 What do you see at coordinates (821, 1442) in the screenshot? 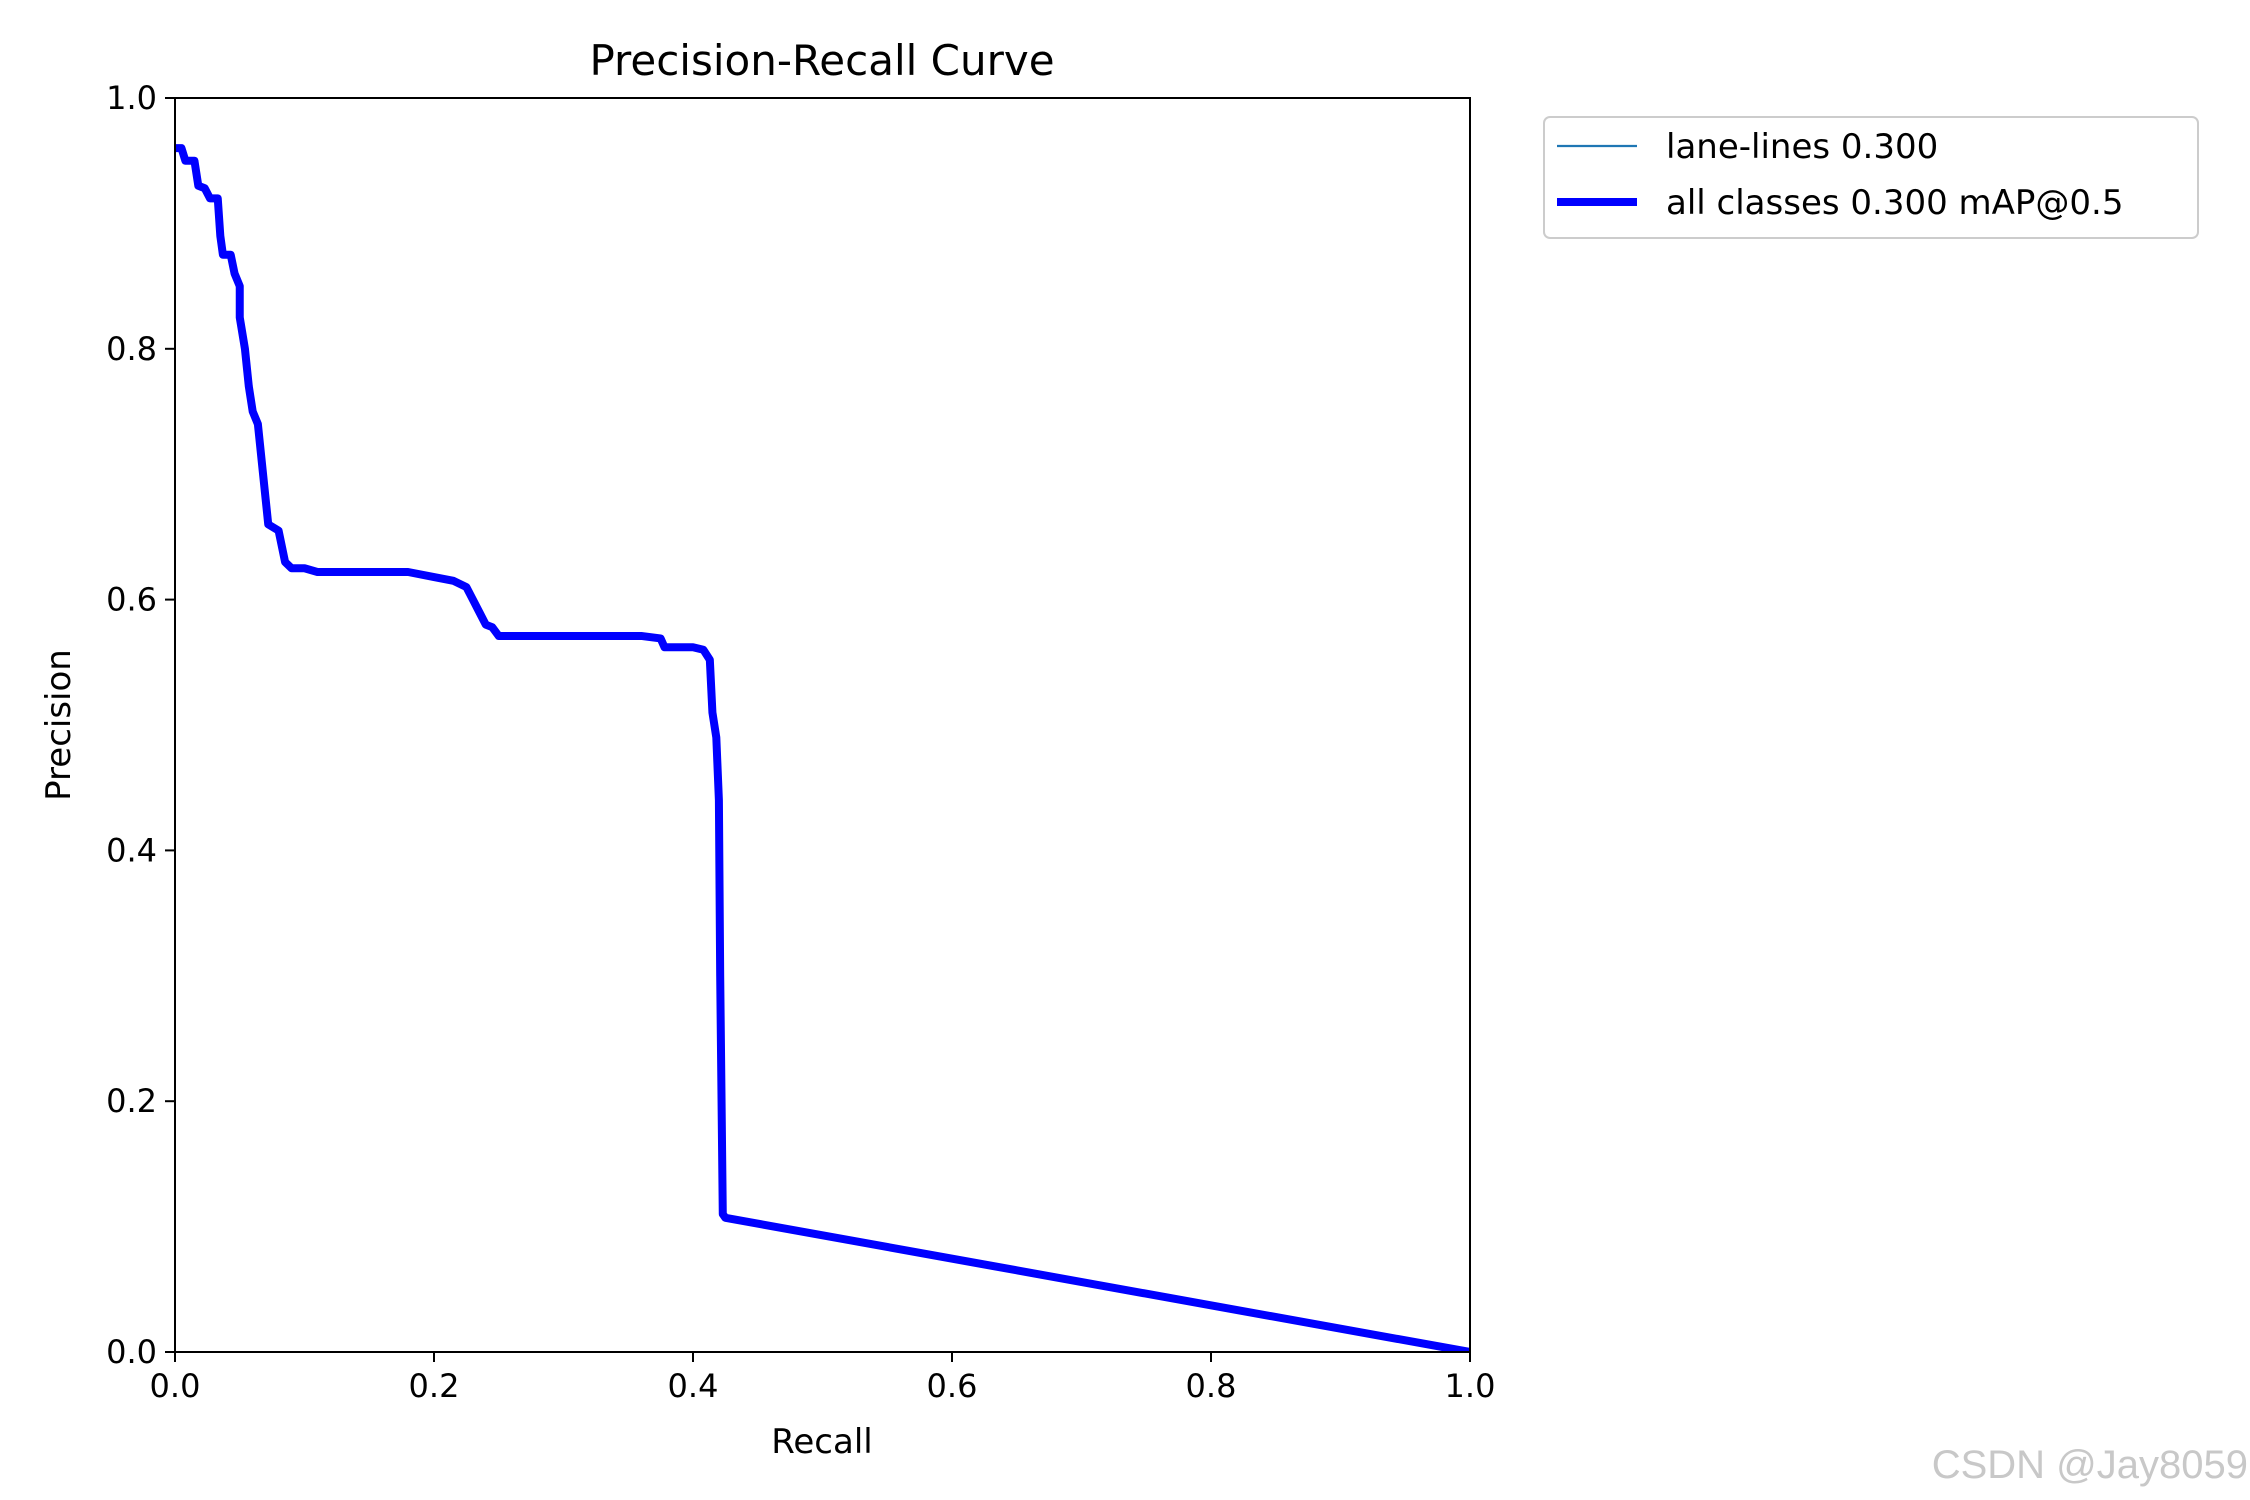
I see `x-axis-label: Recall` at bounding box center [821, 1442].